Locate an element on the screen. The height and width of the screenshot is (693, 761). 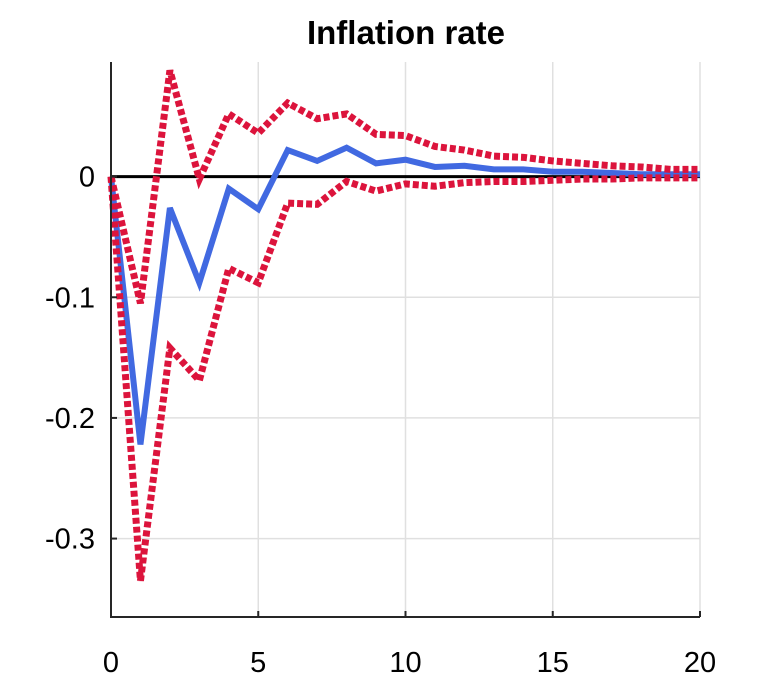
y-tick-label-3: -0.3 is located at coordinates (70, 540).